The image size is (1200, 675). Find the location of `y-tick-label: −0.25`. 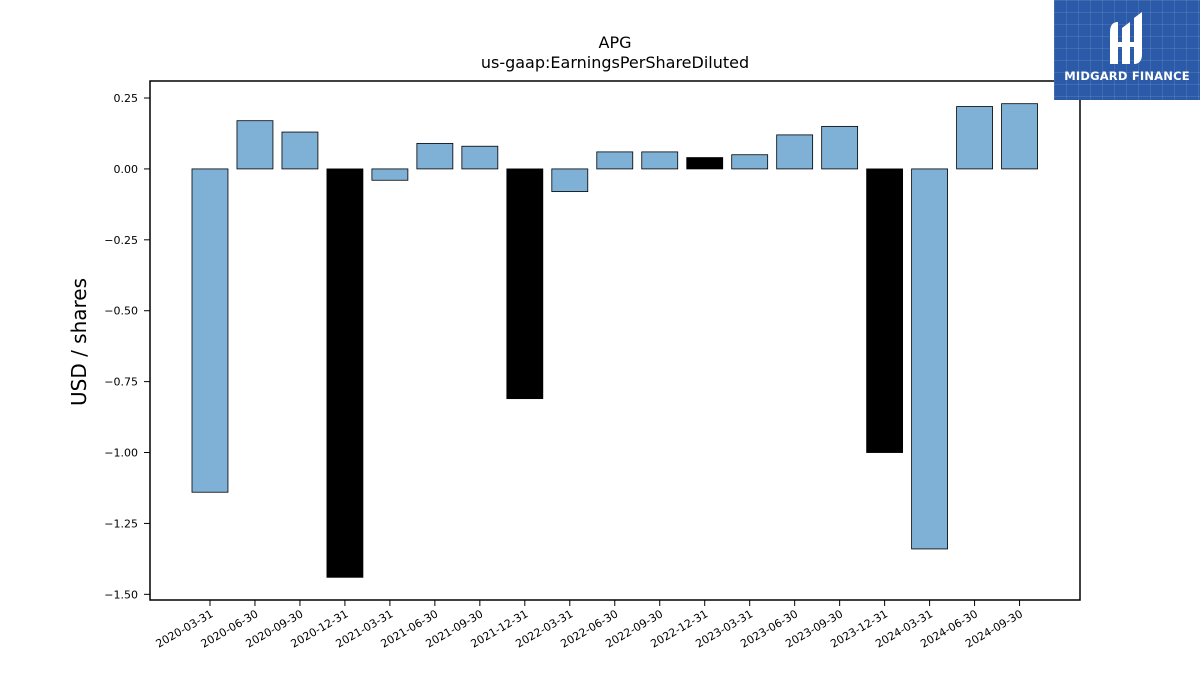

y-tick-label: −0.25 is located at coordinates (121, 240).